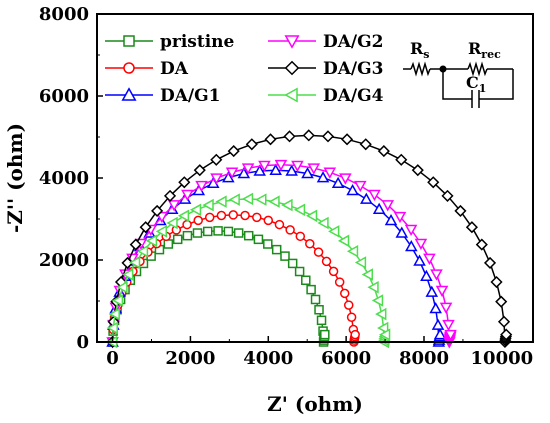 The image size is (550, 423). I want to click on legend-label: DA/G3, so click(353, 69).